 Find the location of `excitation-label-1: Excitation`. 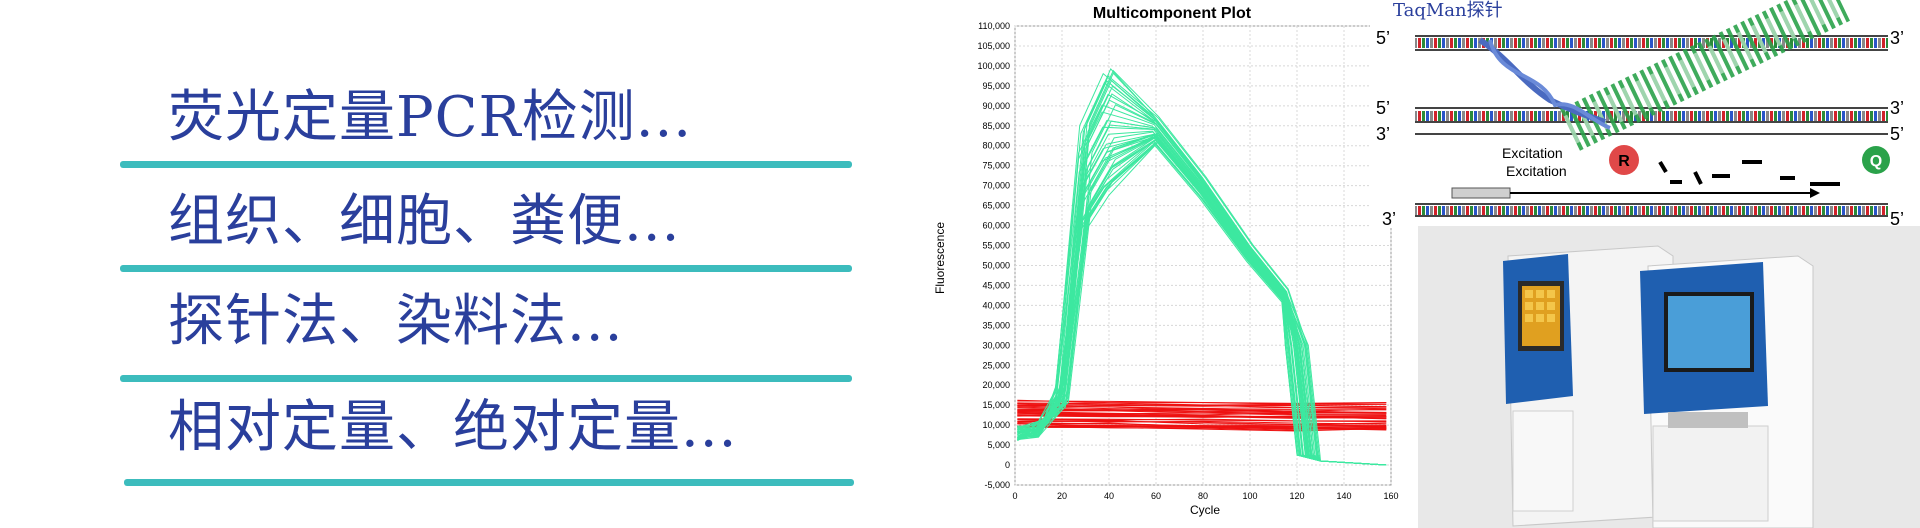

excitation-label-1: Excitation is located at coordinates (1532, 153).